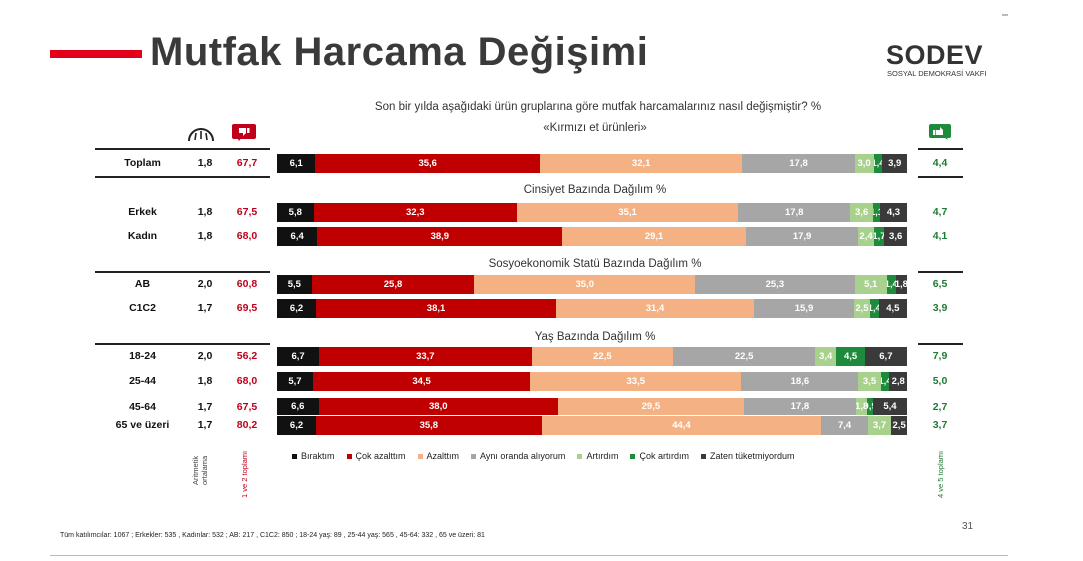  Describe the element at coordinates (415, 212) in the screenshot. I see `bar-segment: 32,3` at that location.